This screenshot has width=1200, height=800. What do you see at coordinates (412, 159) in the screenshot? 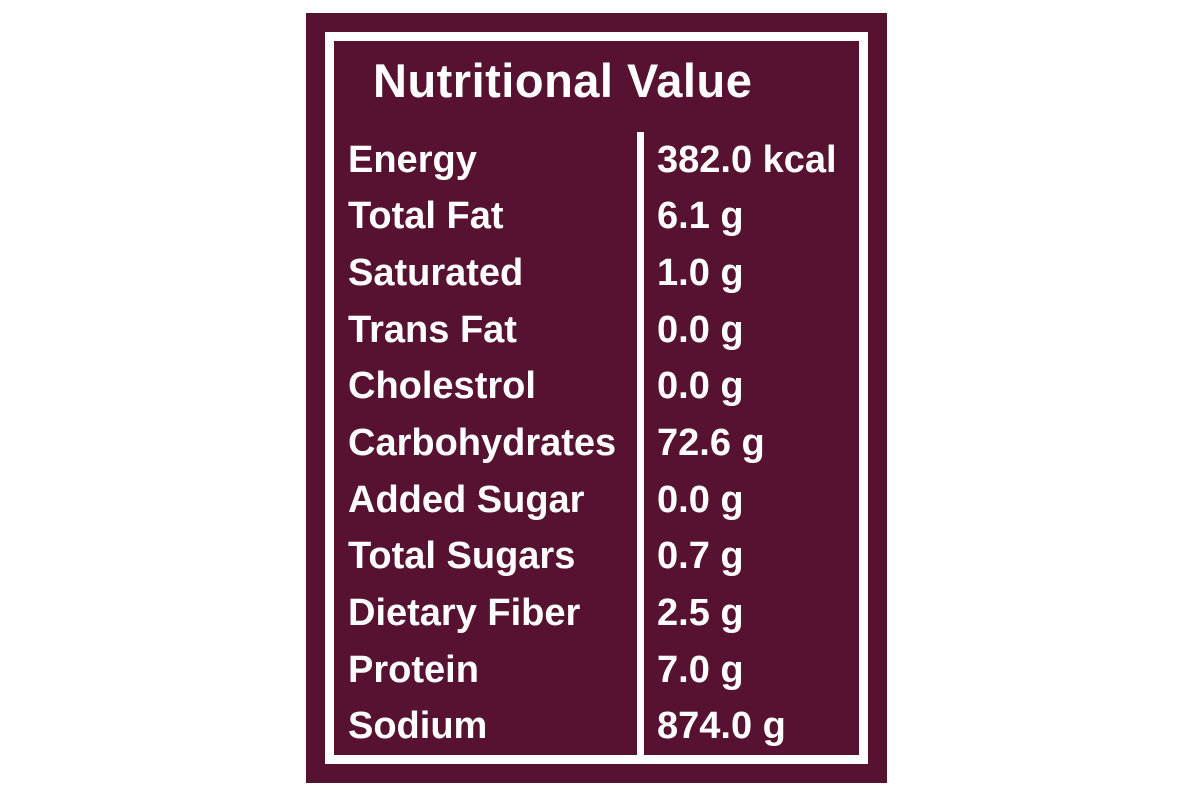
I see `nutrient-label: Energy` at bounding box center [412, 159].